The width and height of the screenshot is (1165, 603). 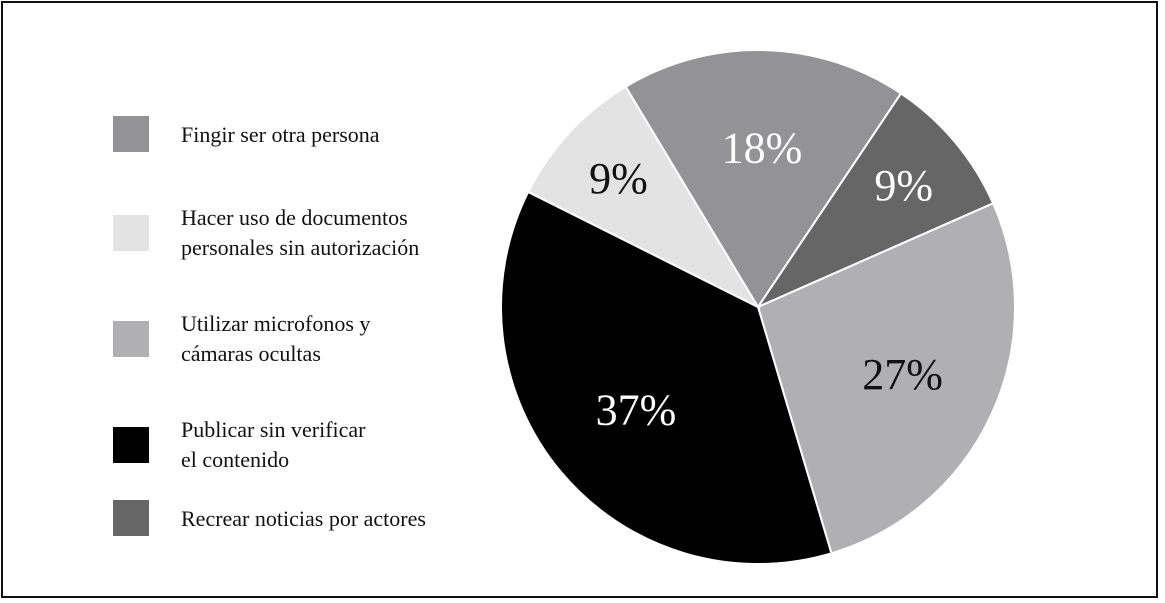 I want to click on pie-label-documentos: 9%, so click(x=618, y=178).